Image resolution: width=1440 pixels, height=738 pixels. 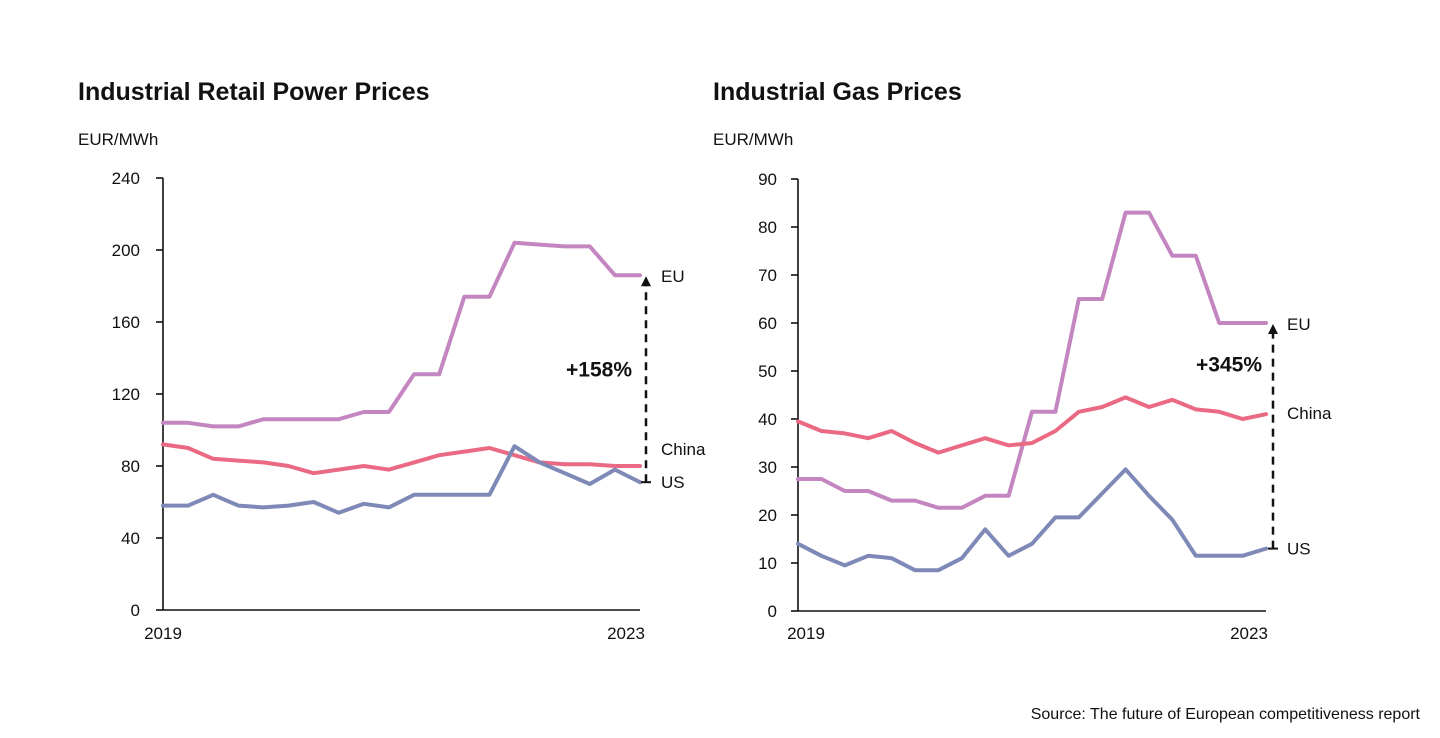 I want to click on power-x-tick-start: 2019, so click(x=163, y=633).